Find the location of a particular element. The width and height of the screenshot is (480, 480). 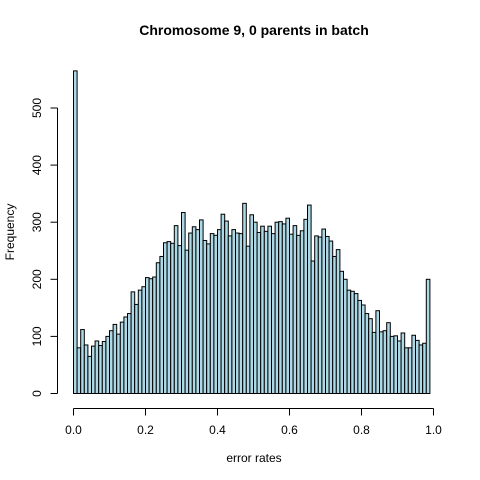

x-axis: 0.0 0.2 0.4 0.6 0.8 1.0 is located at coordinates (253, 422).